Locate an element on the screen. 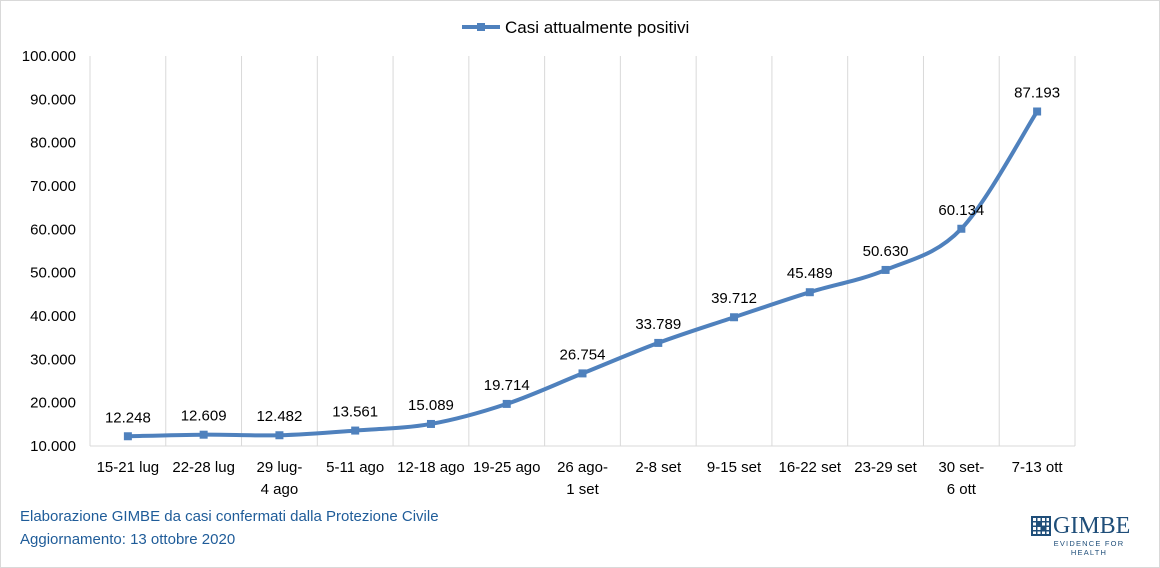 The width and height of the screenshot is (1160, 568). data-label: 26.754 is located at coordinates (583, 354).